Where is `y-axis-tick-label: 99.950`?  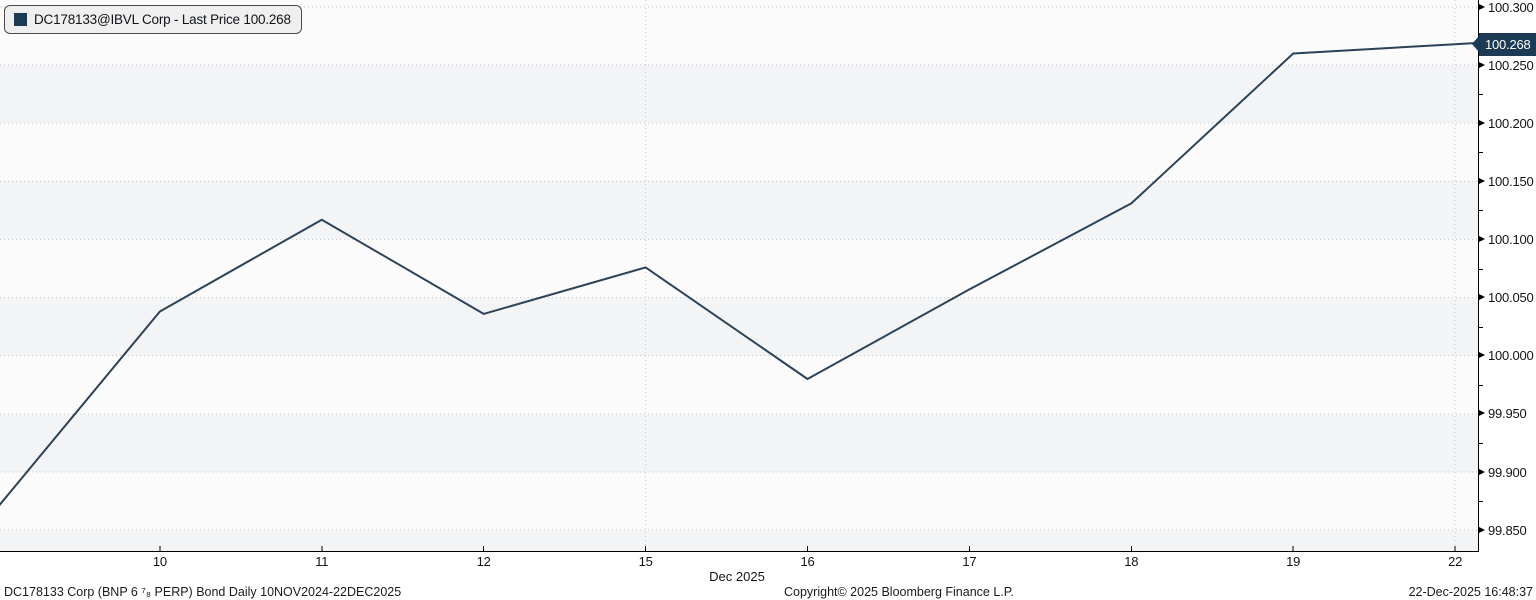
y-axis-tick-label: 99.950 is located at coordinates (1507, 414).